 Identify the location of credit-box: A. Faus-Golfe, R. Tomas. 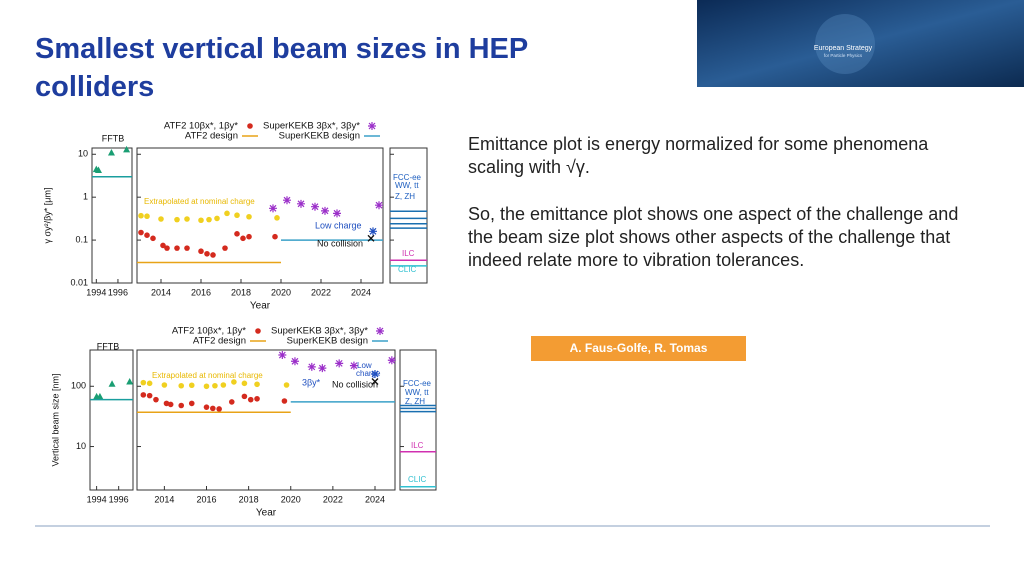
(638, 348).